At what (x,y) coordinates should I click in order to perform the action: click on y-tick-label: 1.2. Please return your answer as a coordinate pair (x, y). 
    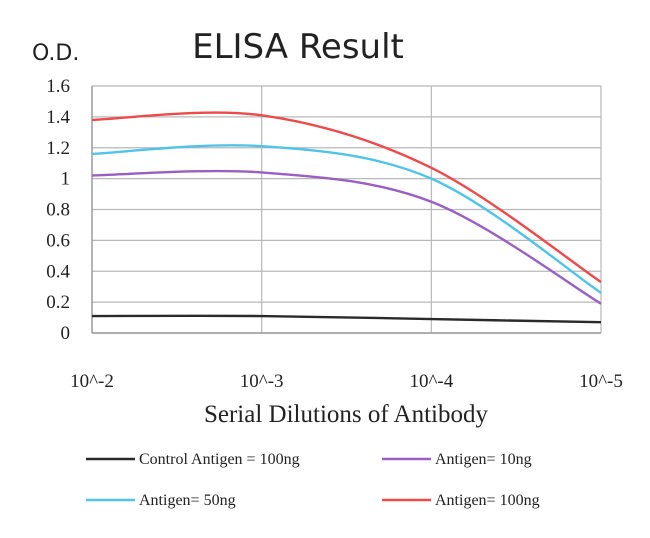
    Looking at the image, I should click on (58, 148).